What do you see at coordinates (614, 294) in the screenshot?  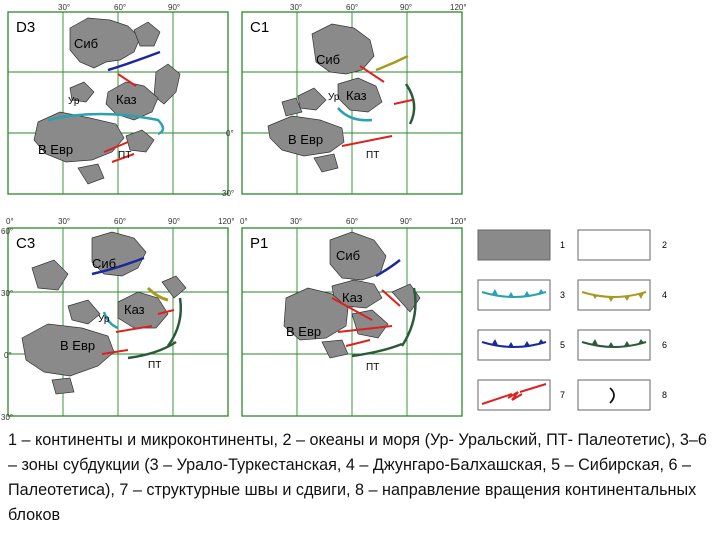 I see `legend-swatch-dzhung-subduction` at bounding box center [614, 294].